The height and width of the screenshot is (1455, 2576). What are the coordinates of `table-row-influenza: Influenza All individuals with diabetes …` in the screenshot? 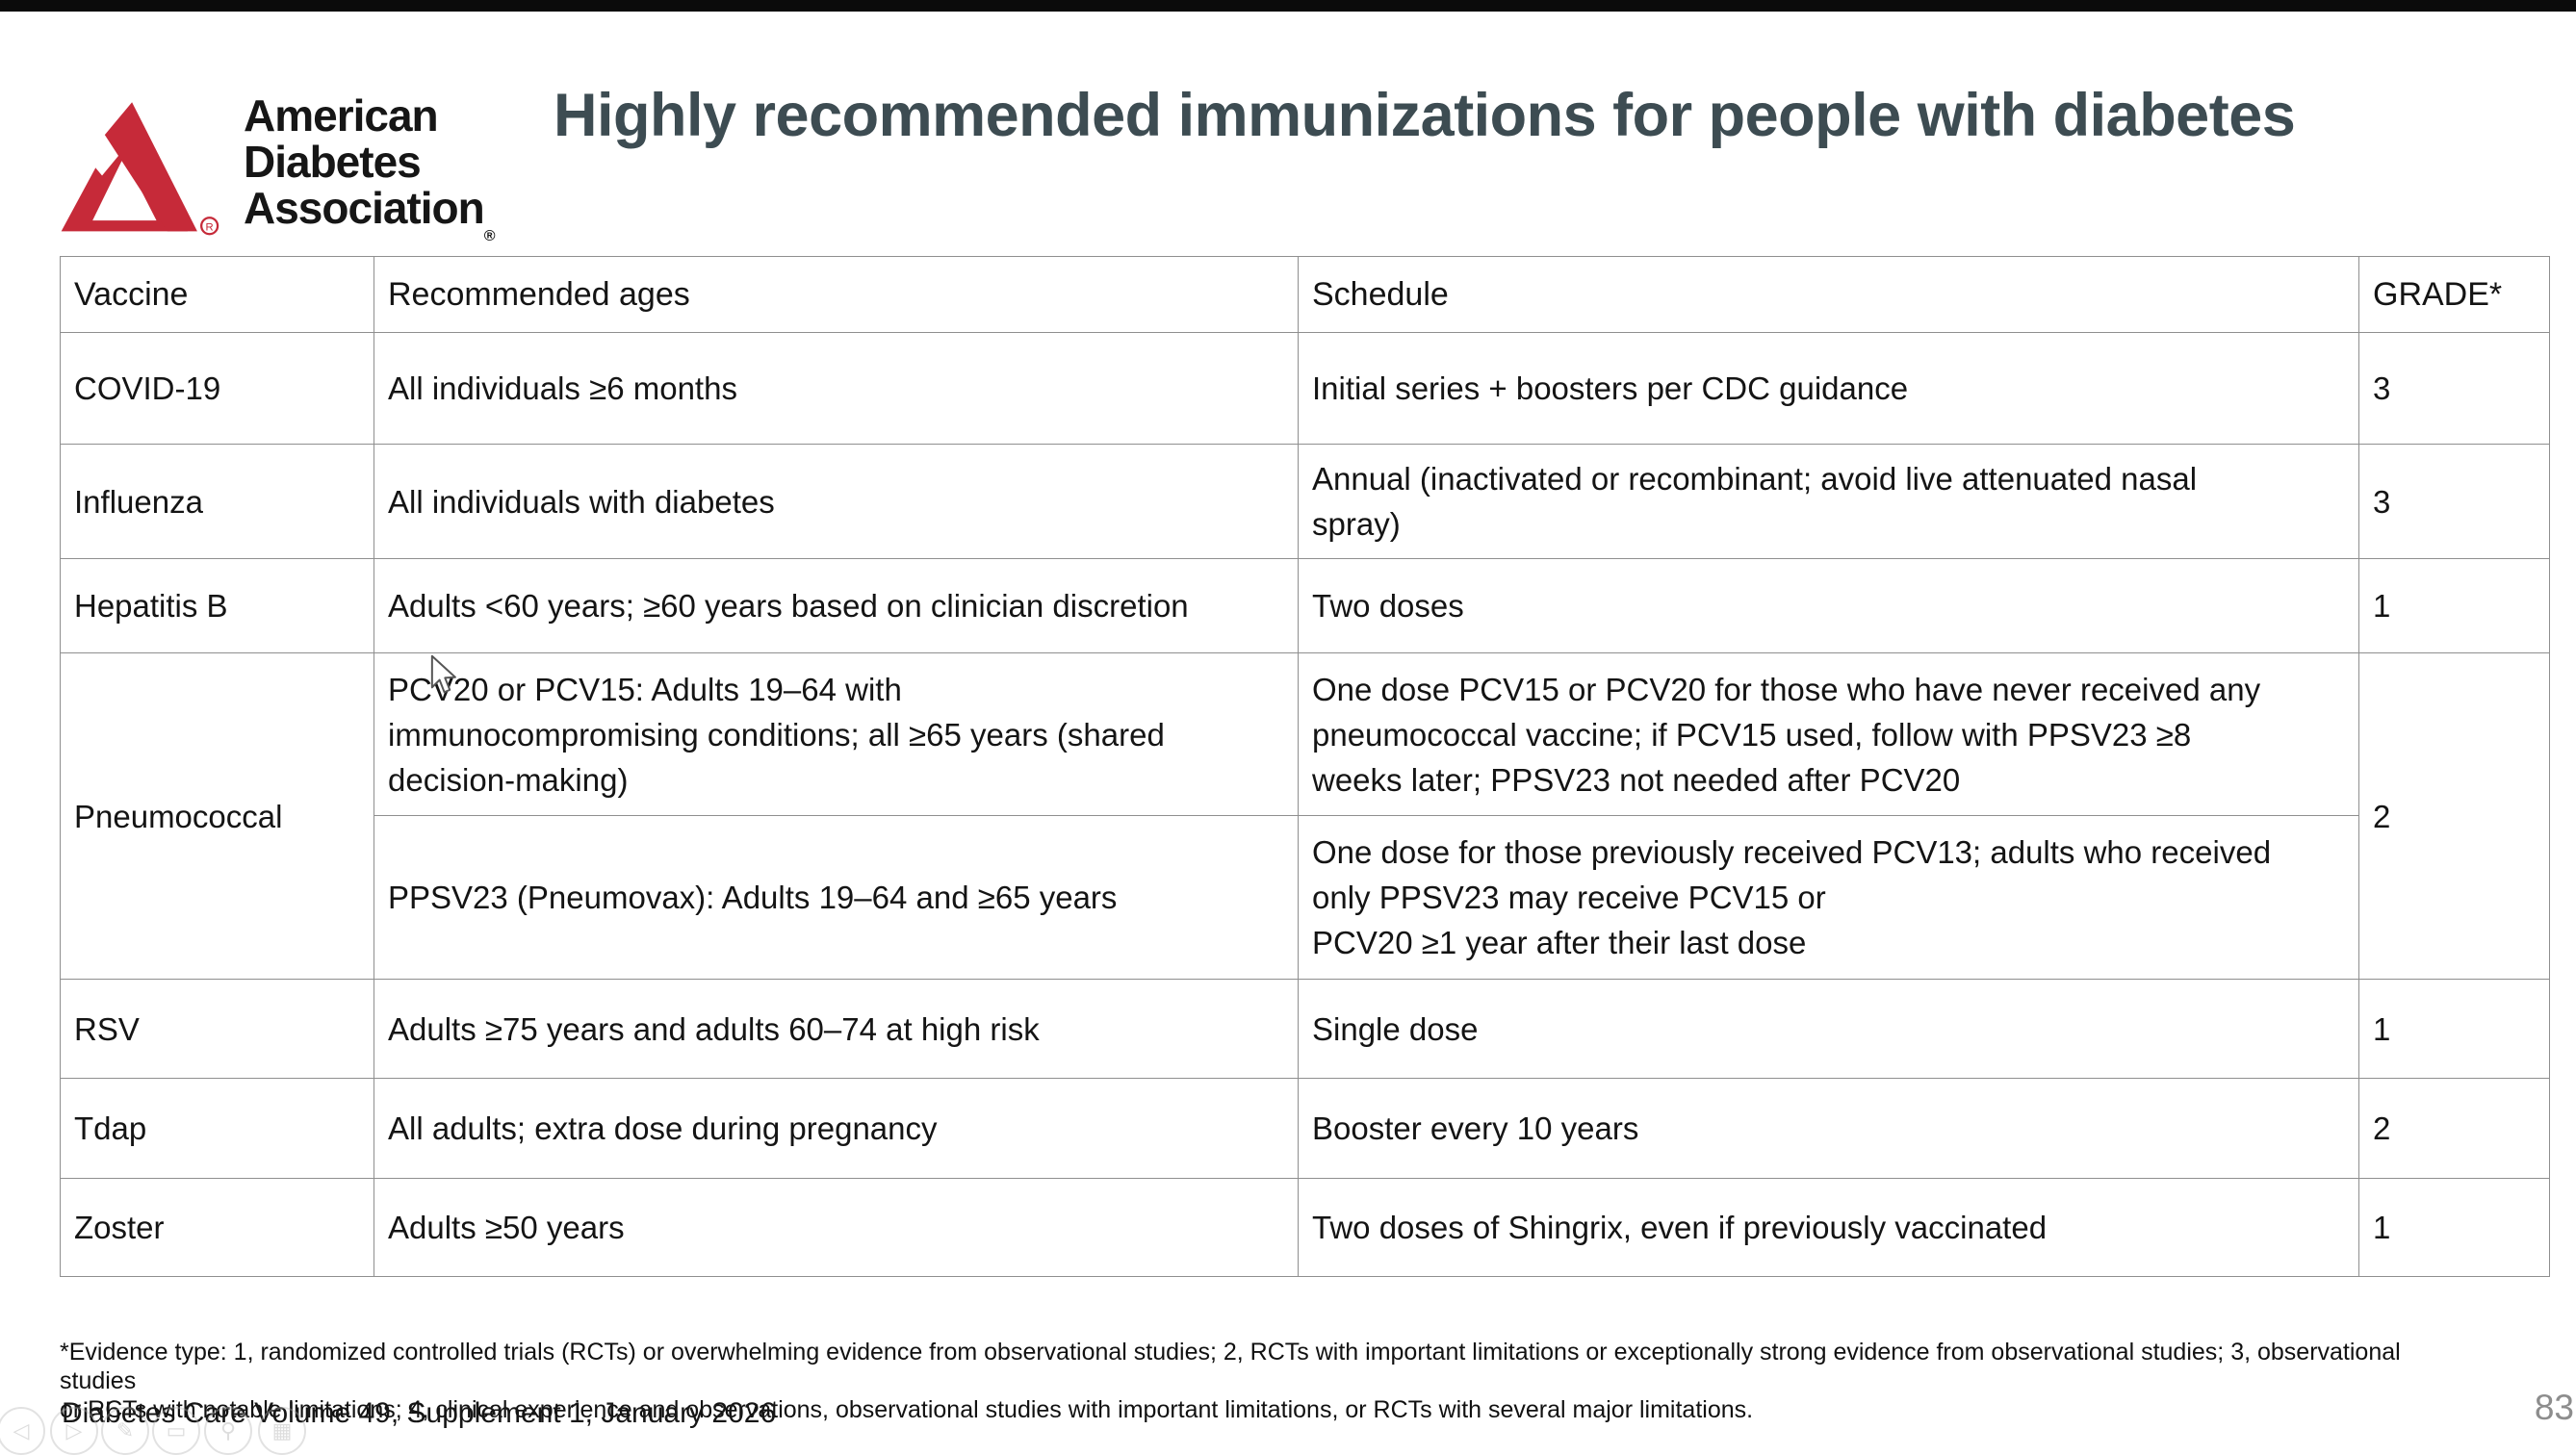 It's located at (1305, 502).